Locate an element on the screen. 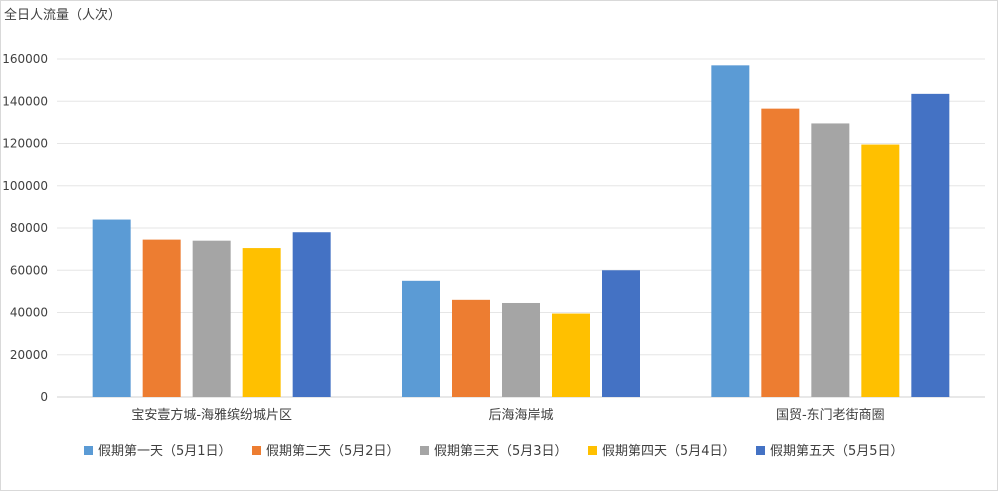  y-tick-label: 140000 is located at coordinates (25, 101).